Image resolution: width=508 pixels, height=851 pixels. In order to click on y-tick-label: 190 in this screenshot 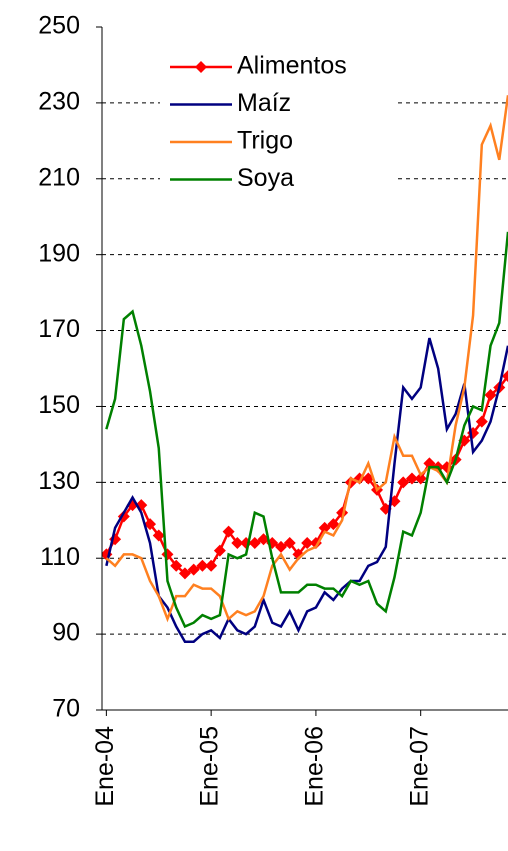, I will do `click(59, 253)`.